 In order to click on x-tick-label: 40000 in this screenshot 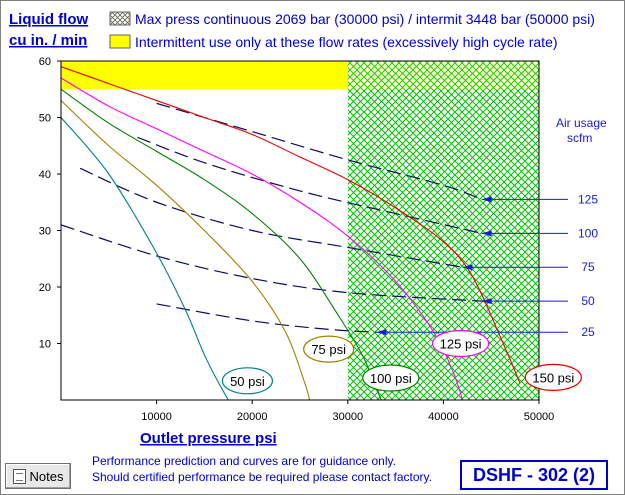, I will do `click(443, 417)`.